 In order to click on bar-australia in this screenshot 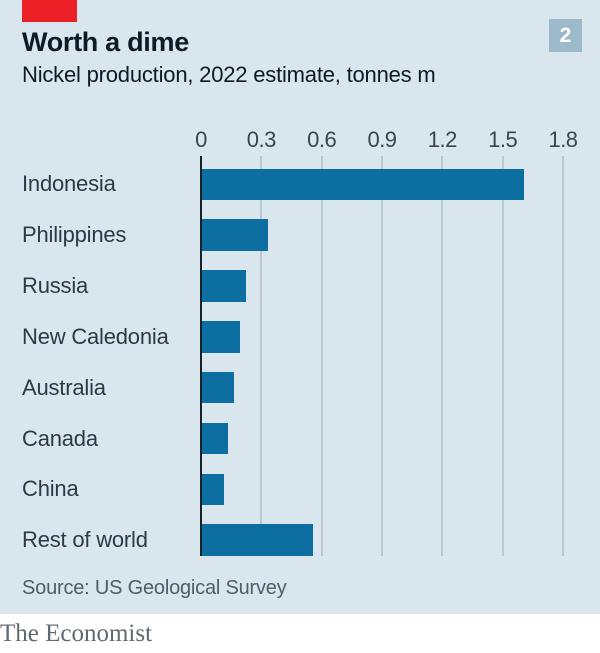, I will do `click(218, 387)`.